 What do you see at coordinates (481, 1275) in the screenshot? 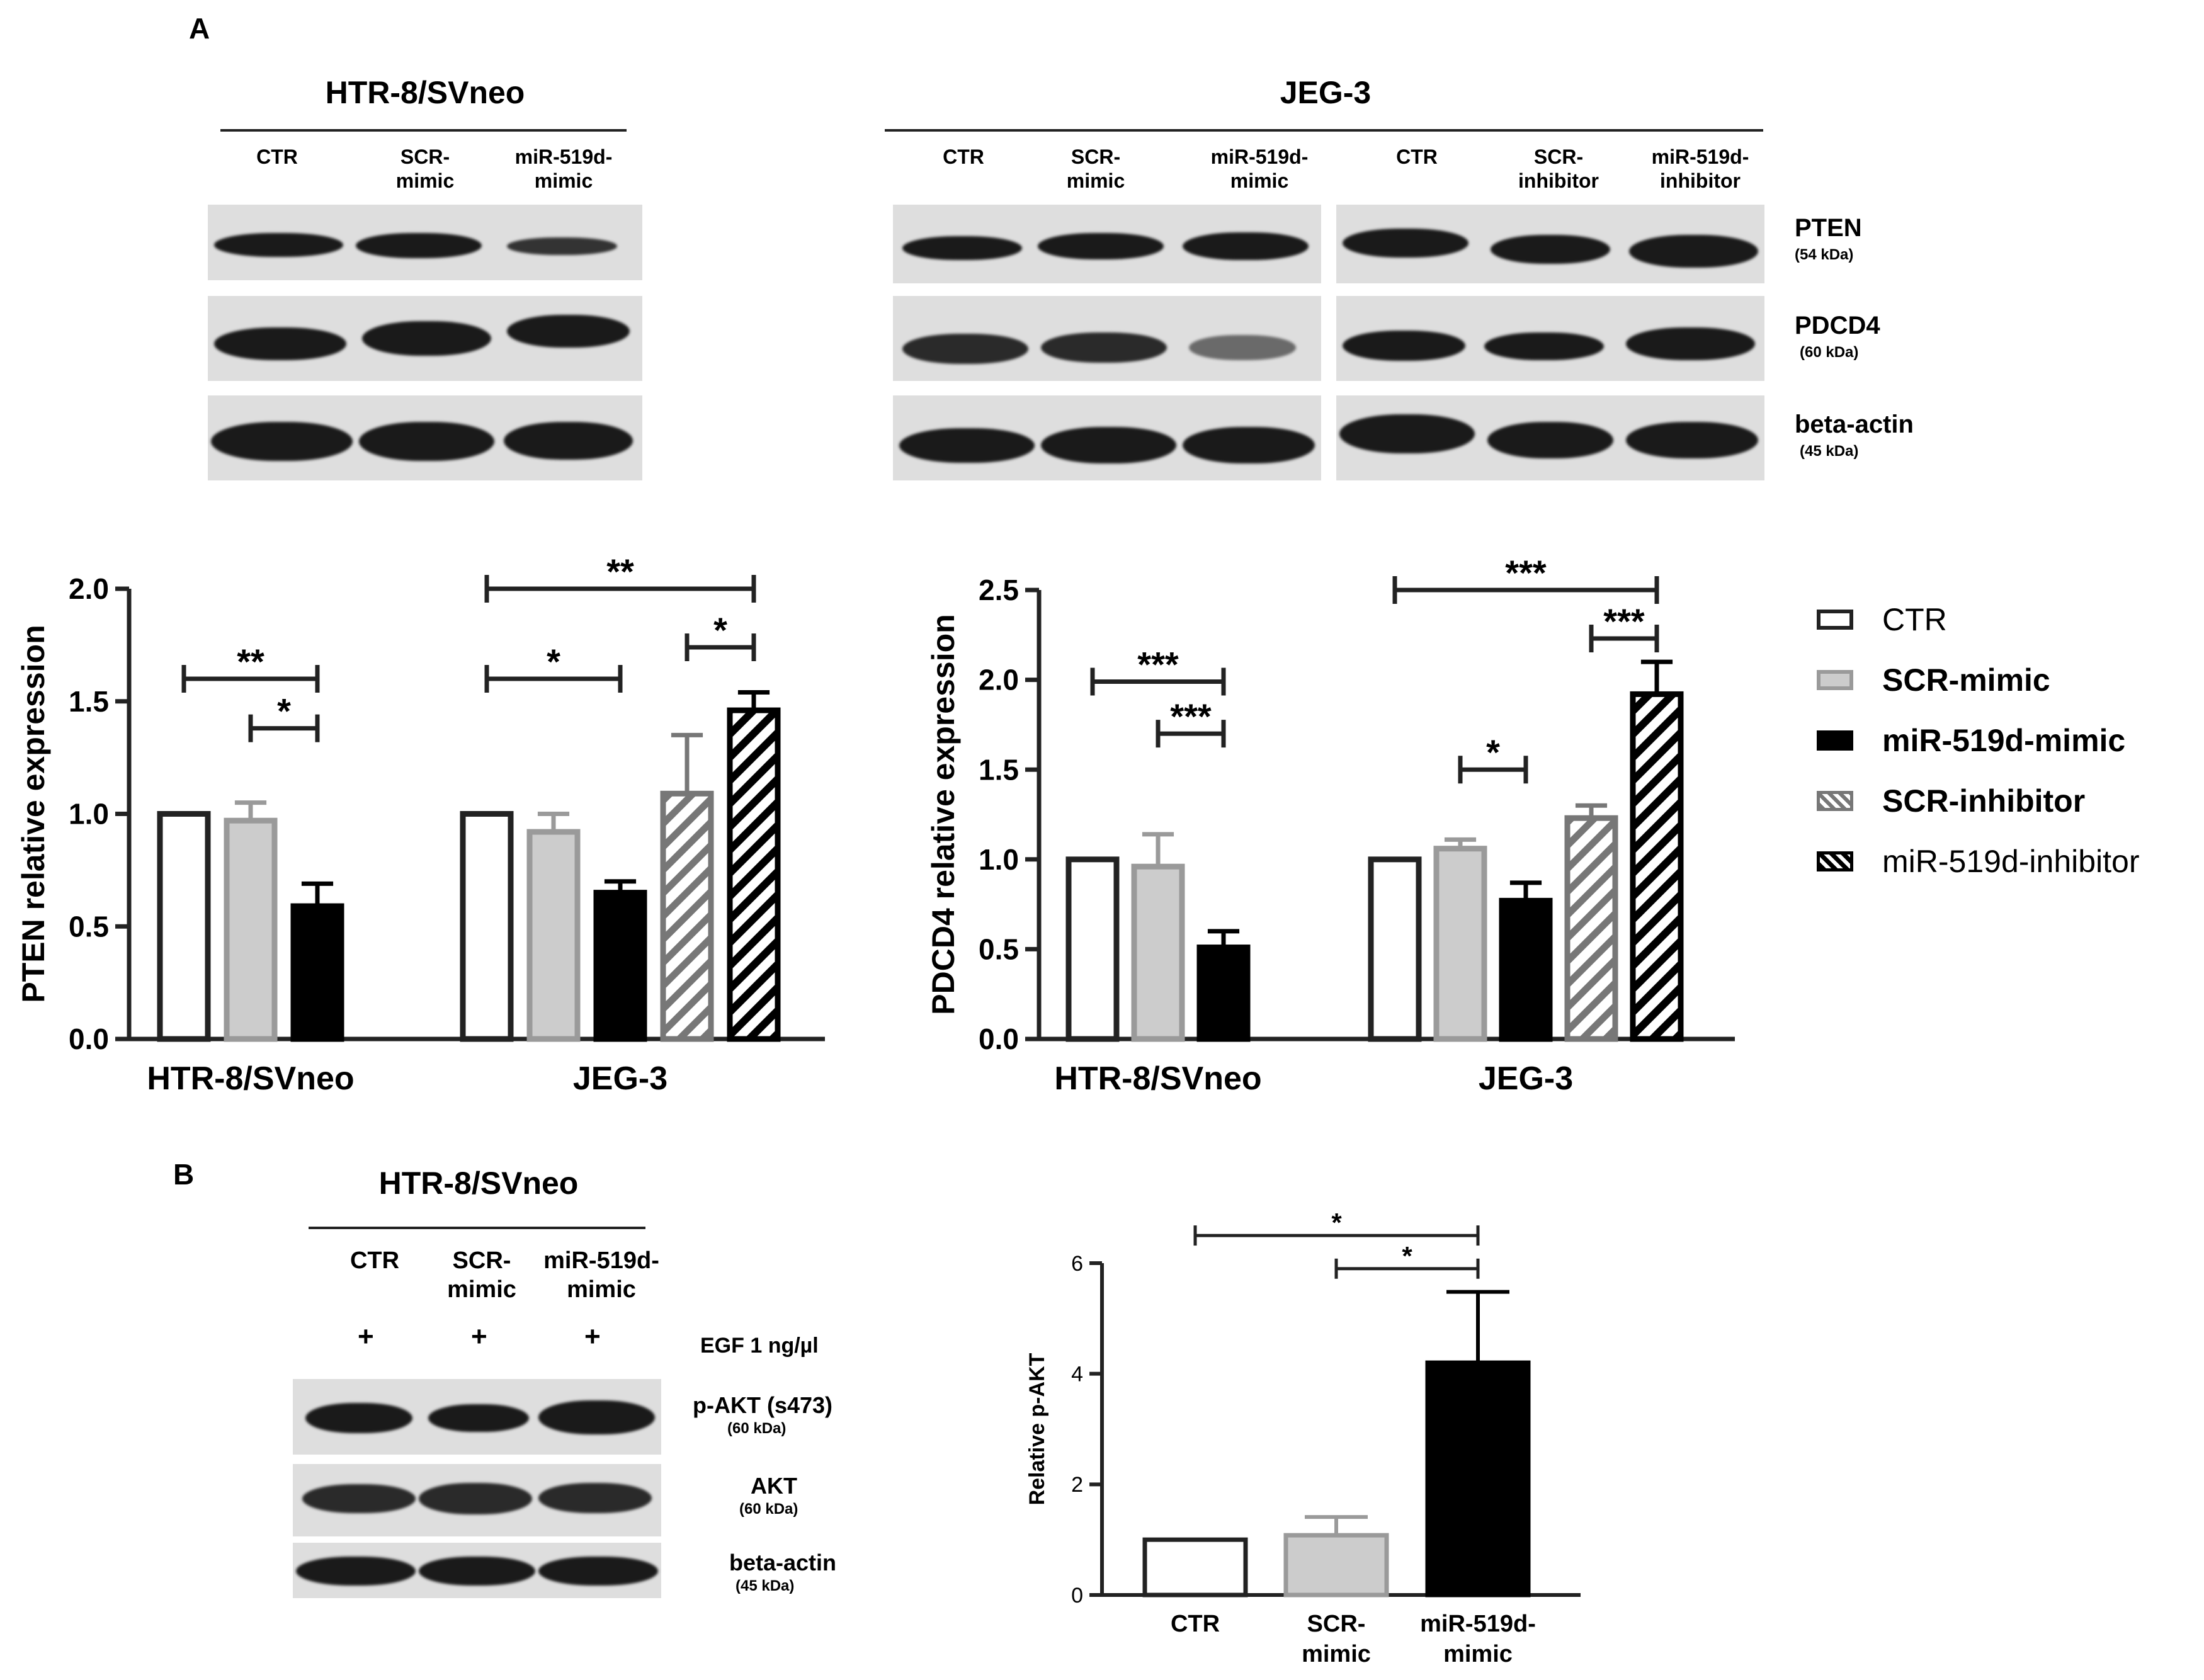
I see `panel-b-lane-label: SCR- mimic` at bounding box center [481, 1275].